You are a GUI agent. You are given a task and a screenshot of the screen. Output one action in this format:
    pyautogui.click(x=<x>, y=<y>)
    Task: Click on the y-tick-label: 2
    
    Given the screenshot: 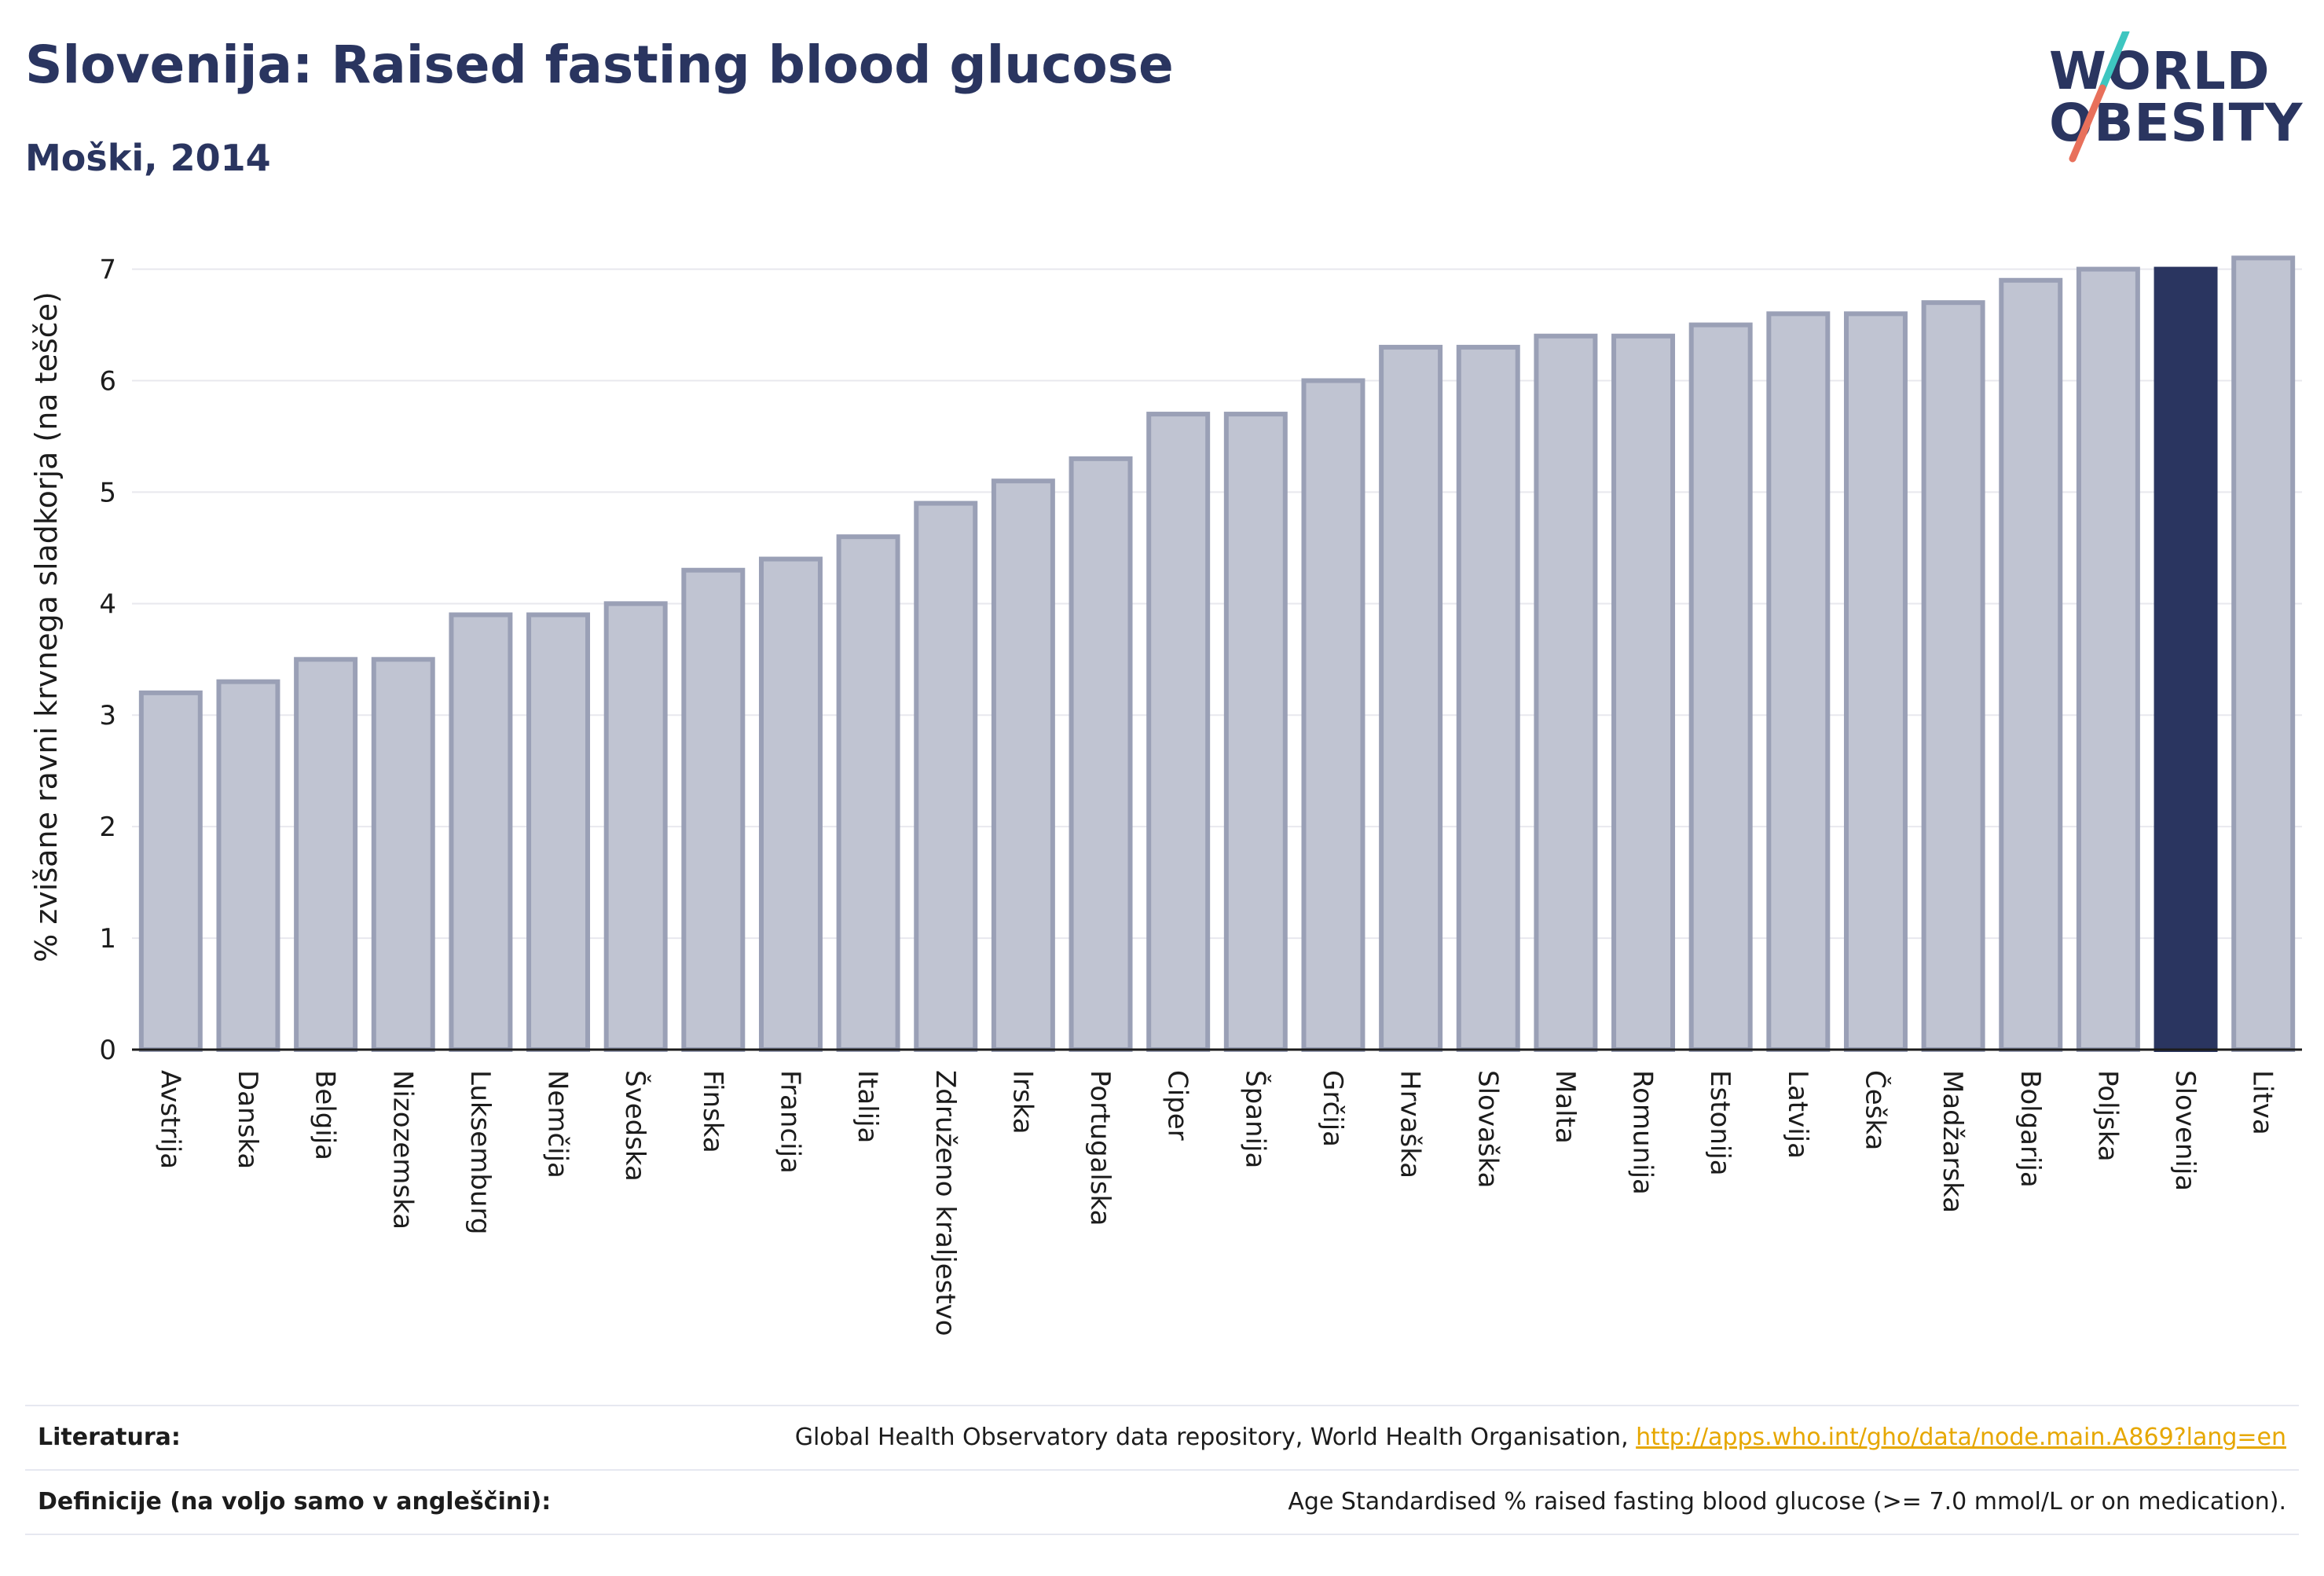 What is the action you would take?
    pyautogui.click(x=107, y=827)
    